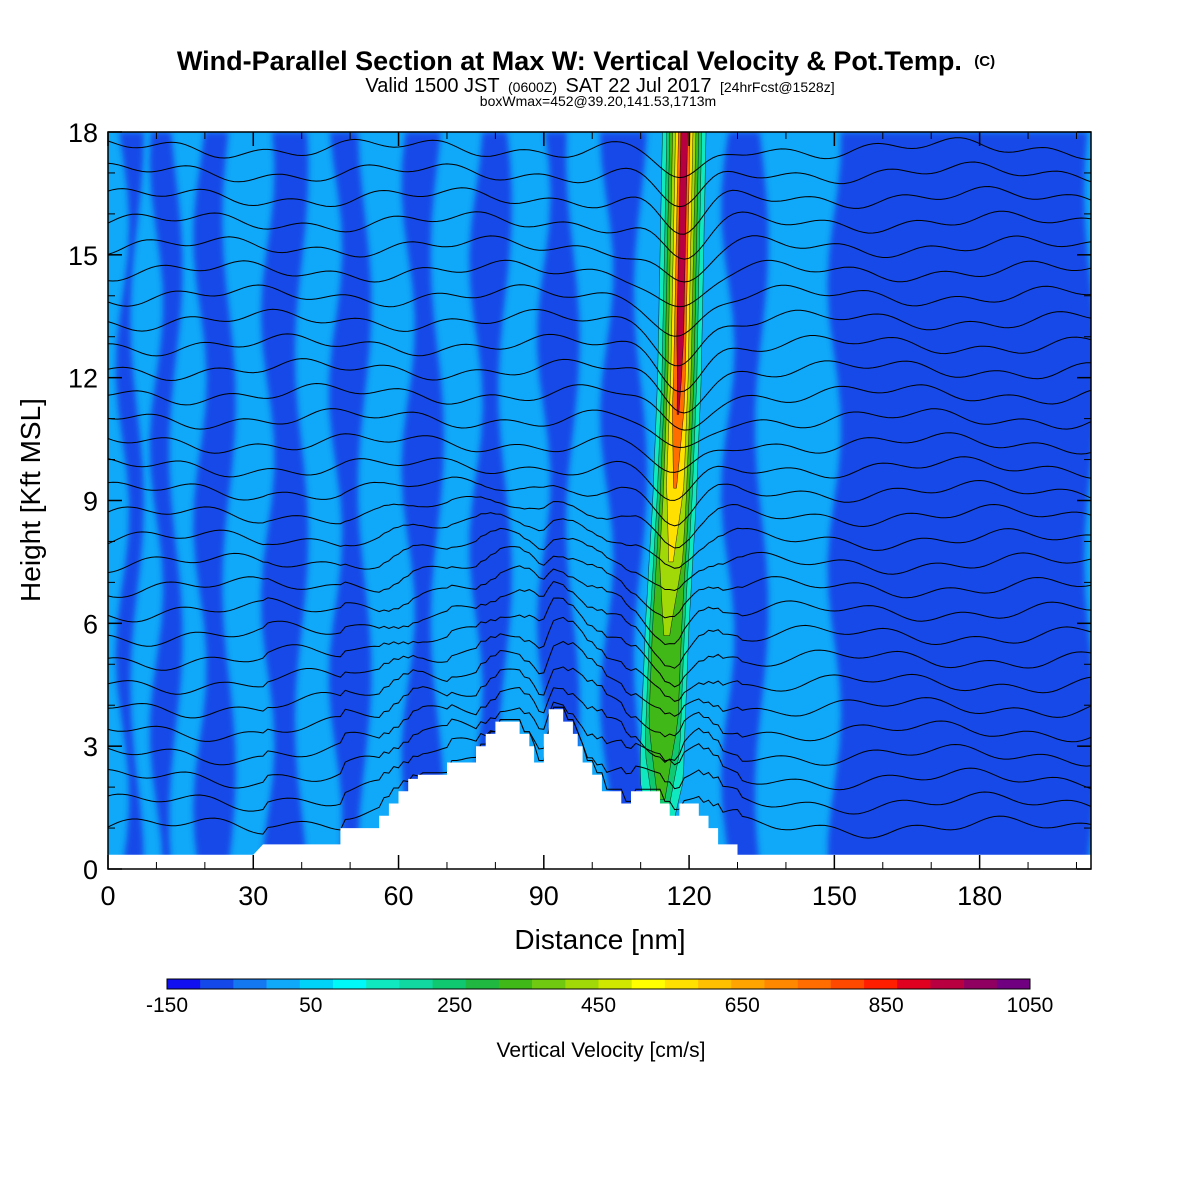 This screenshot has width=1200, height=1200. What do you see at coordinates (544, 896) in the screenshot?
I see `x-tick-label: 90` at bounding box center [544, 896].